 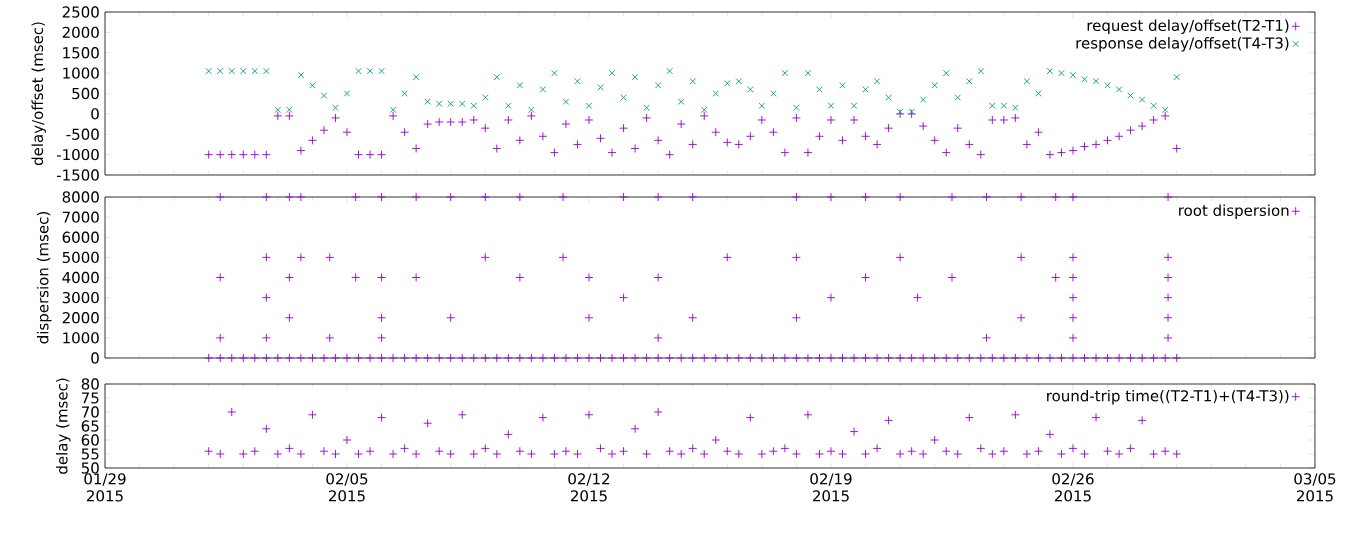 What do you see at coordinates (82, 134) in the screenshot?
I see `y-tick-label: -500` at bounding box center [82, 134].